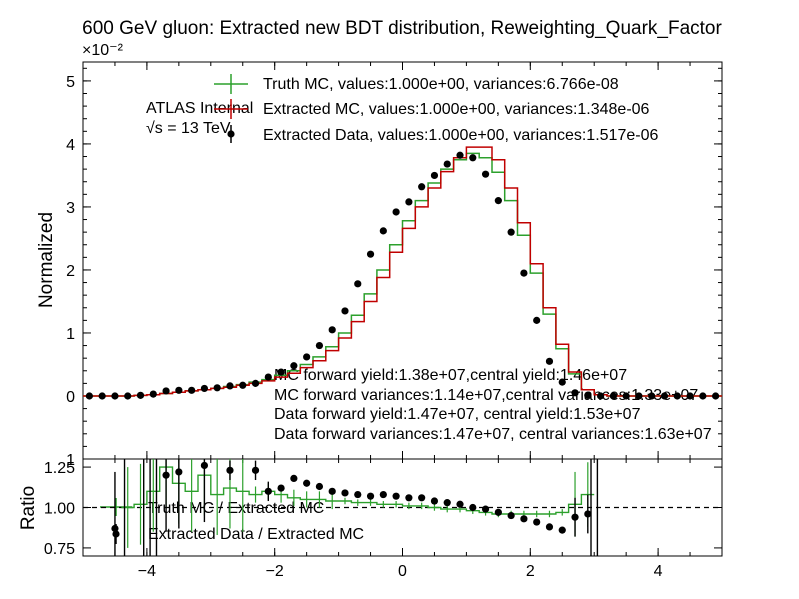  I want to click on x-tick-label: 4, so click(658, 571).